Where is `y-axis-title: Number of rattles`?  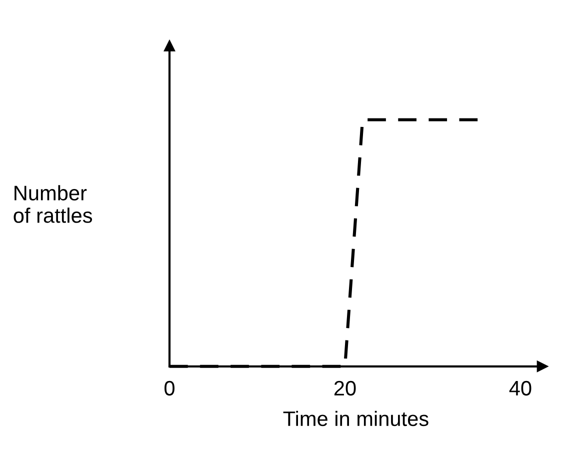 y-axis-title: Number of rattles is located at coordinates (53, 204).